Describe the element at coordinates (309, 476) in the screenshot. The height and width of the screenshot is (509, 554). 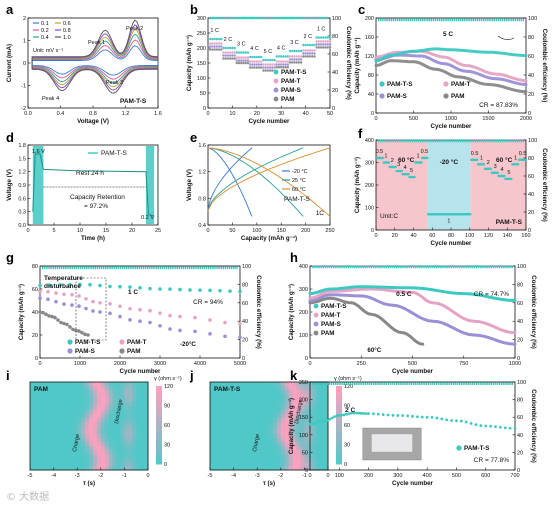
I see `x-tick-label: 0` at that location.